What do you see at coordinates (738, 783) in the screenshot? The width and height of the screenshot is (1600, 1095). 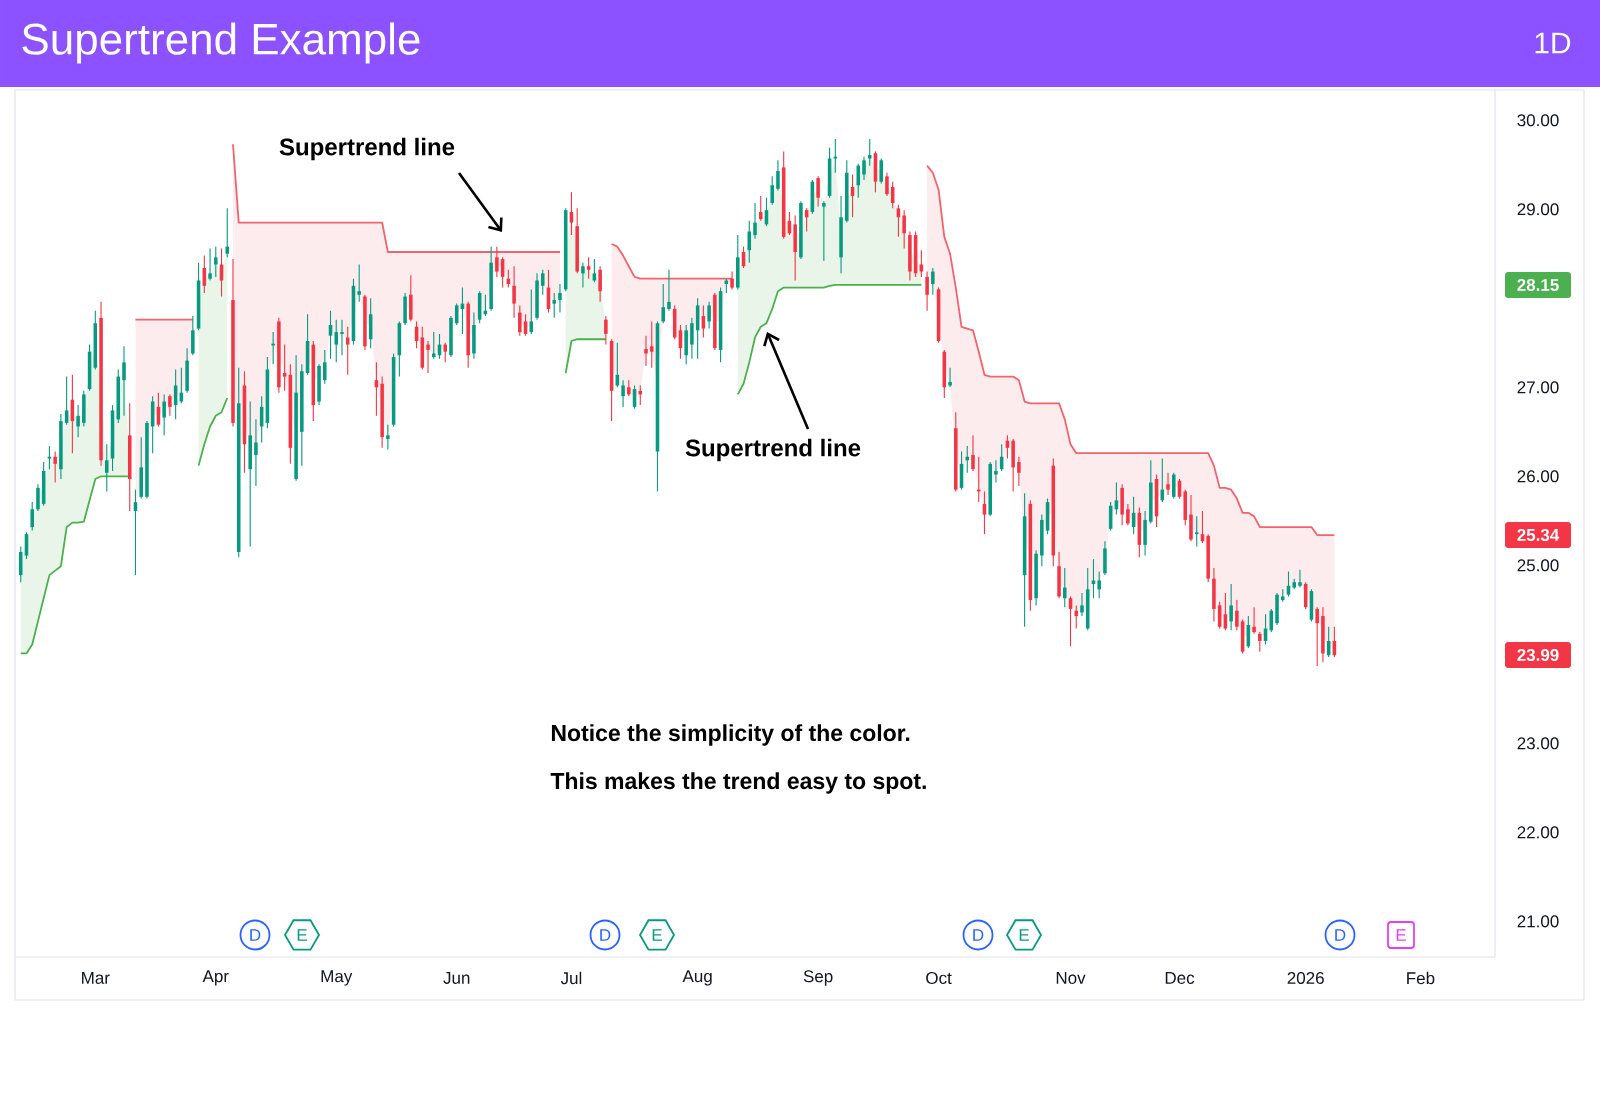 I see `annotation: This makes the trend easy to spot.` at bounding box center [738, 783].